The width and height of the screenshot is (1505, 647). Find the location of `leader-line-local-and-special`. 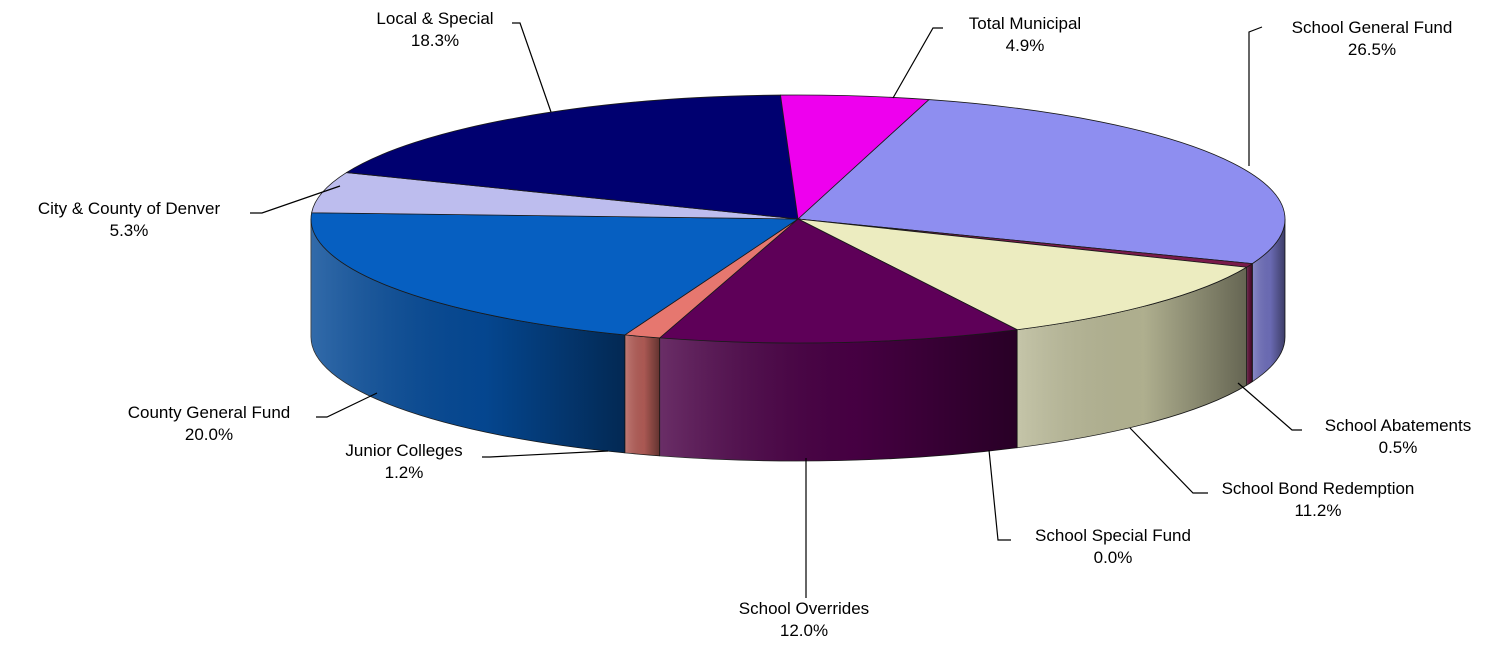

leader-line-local-and-special is located at coordinates (532, 67).